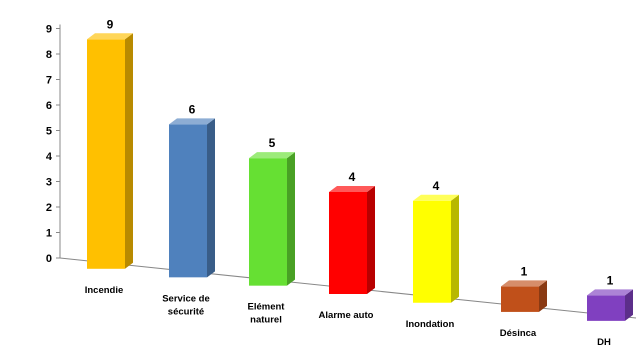 The height and width of the screenshot is (363, 644). I want to click on bar: 6, so click(192, 190).